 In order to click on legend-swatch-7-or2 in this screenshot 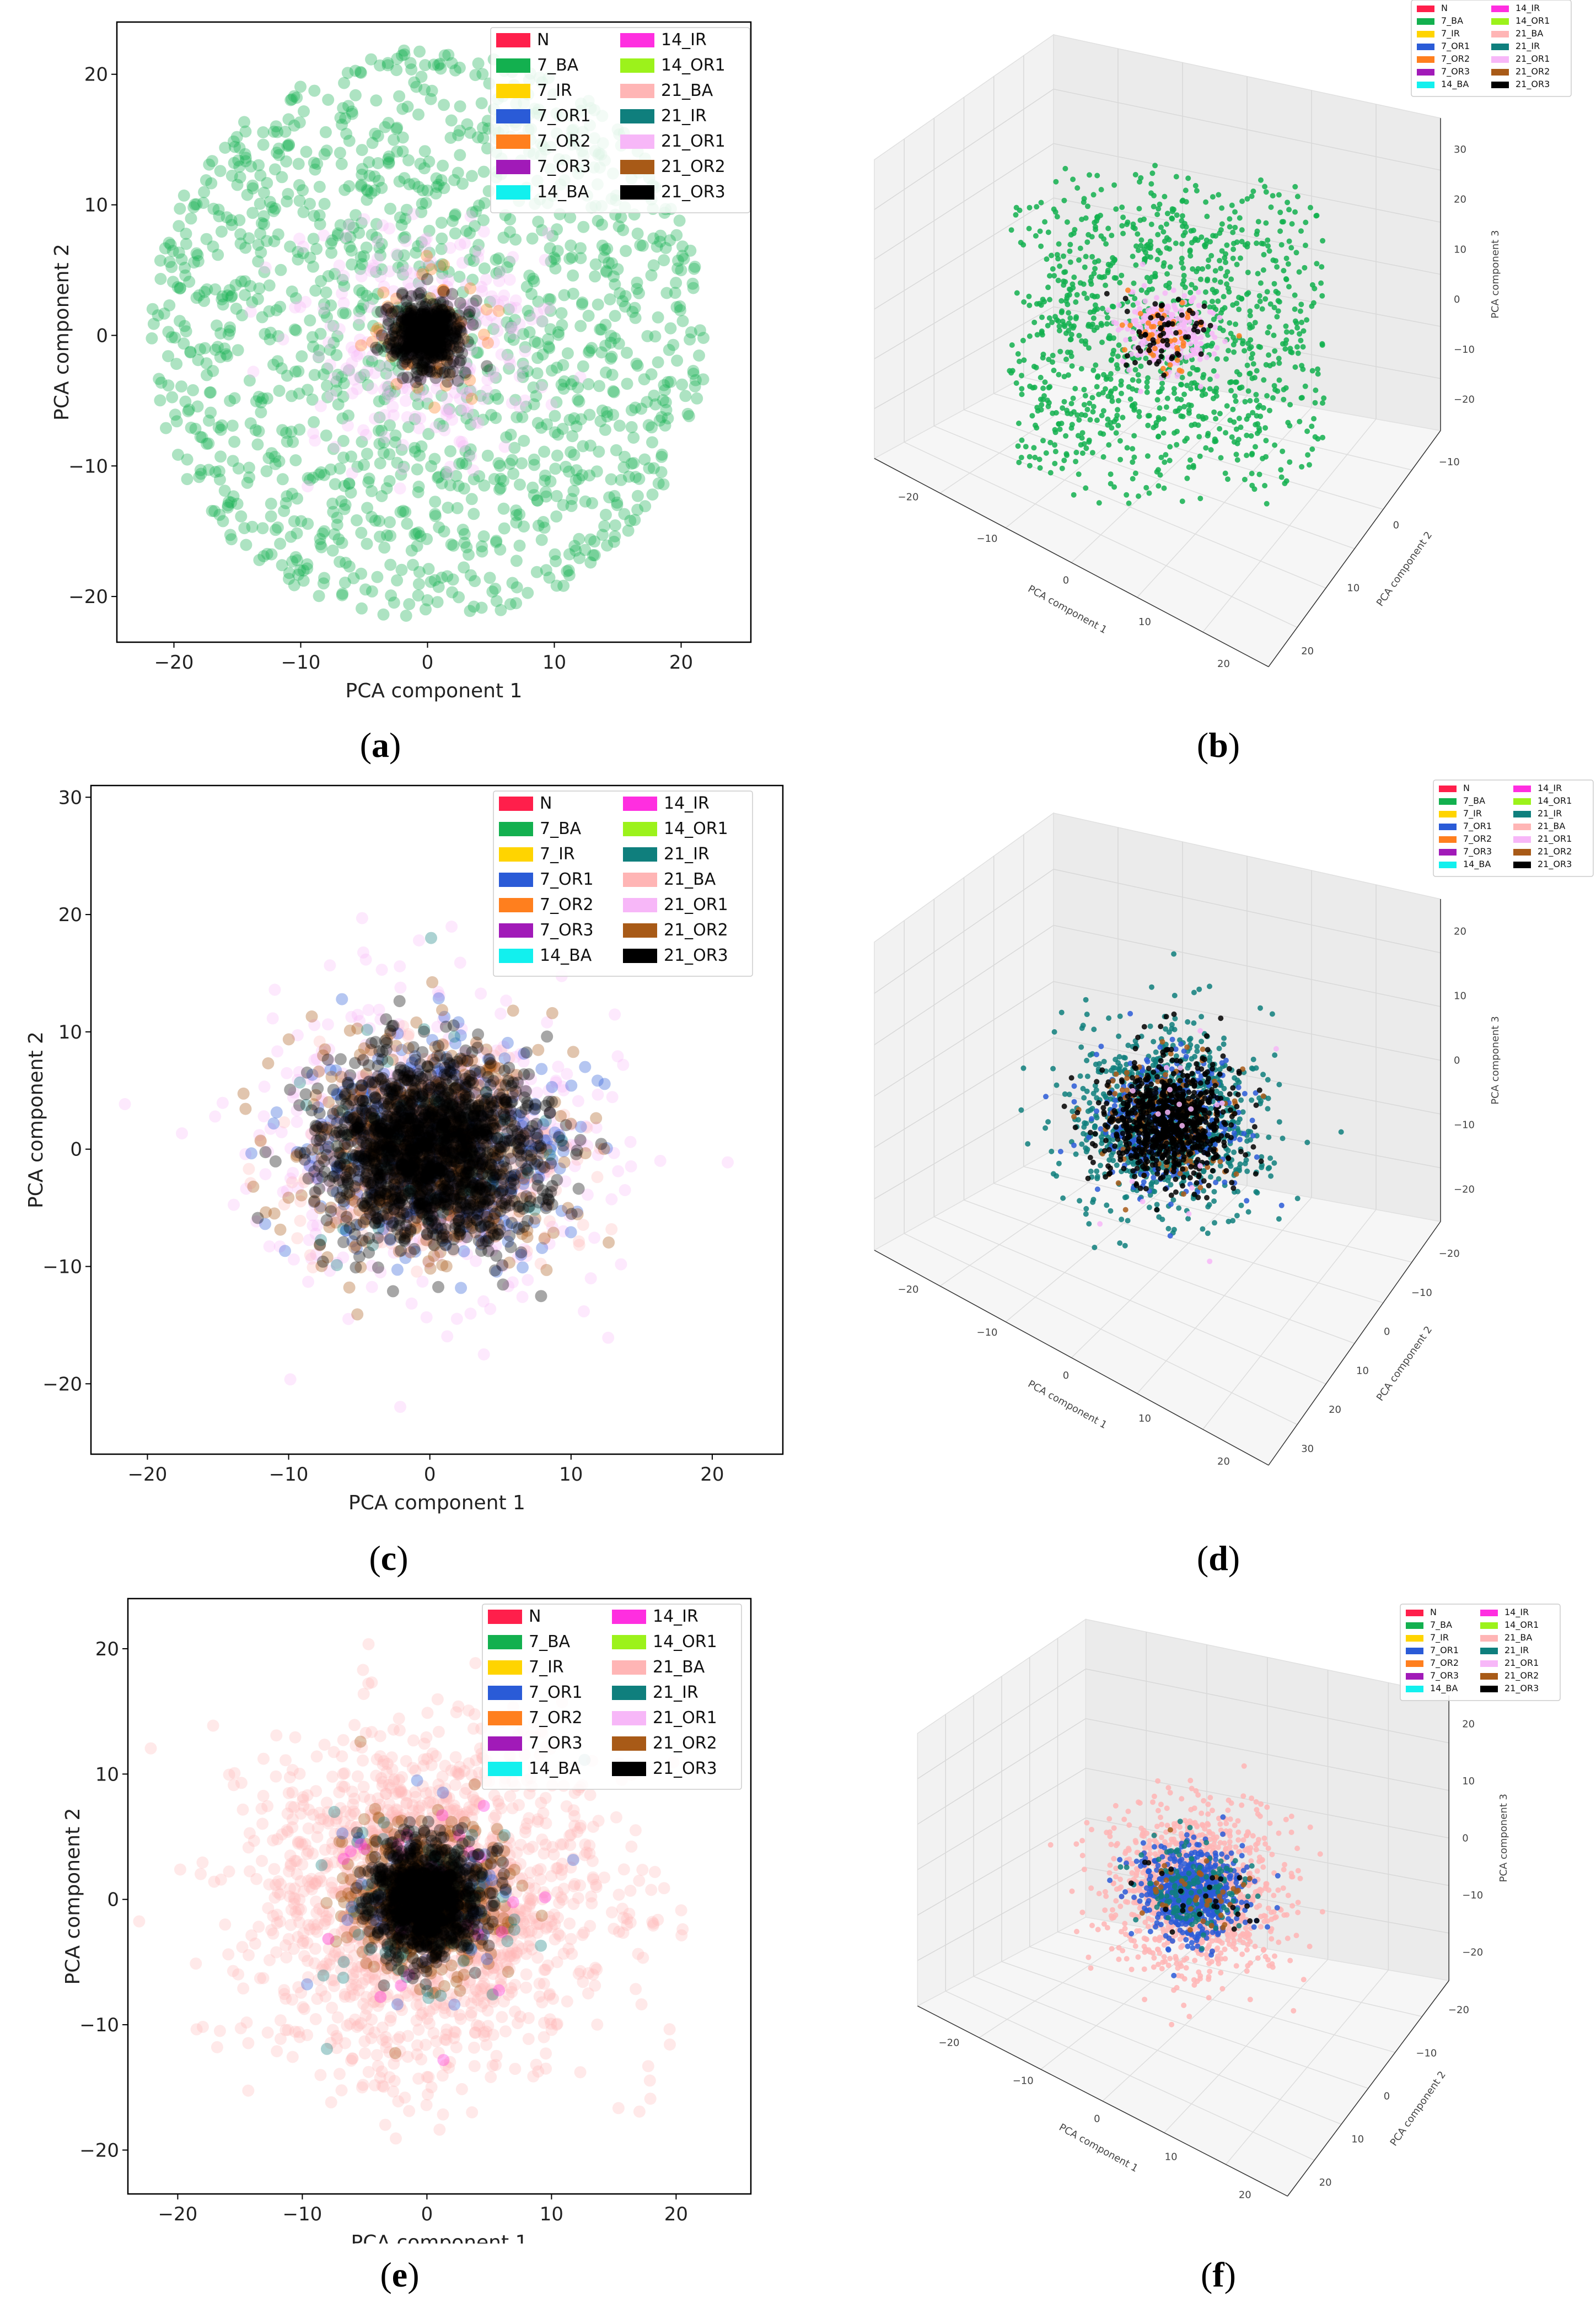, I will do `click(513, 142)`.